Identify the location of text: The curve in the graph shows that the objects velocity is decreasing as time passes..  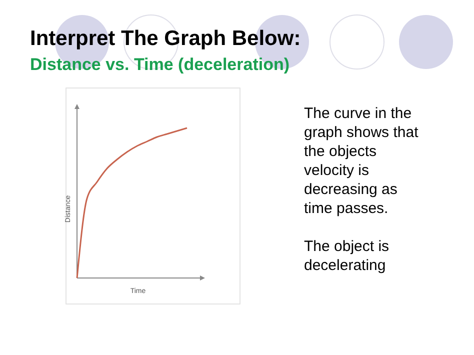
(362, 161).